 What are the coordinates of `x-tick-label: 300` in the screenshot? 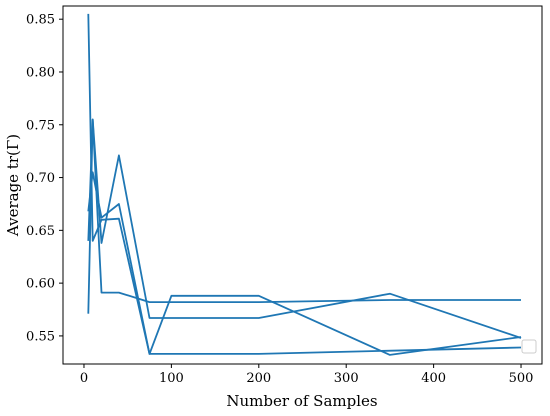 It's located at (346, 378).